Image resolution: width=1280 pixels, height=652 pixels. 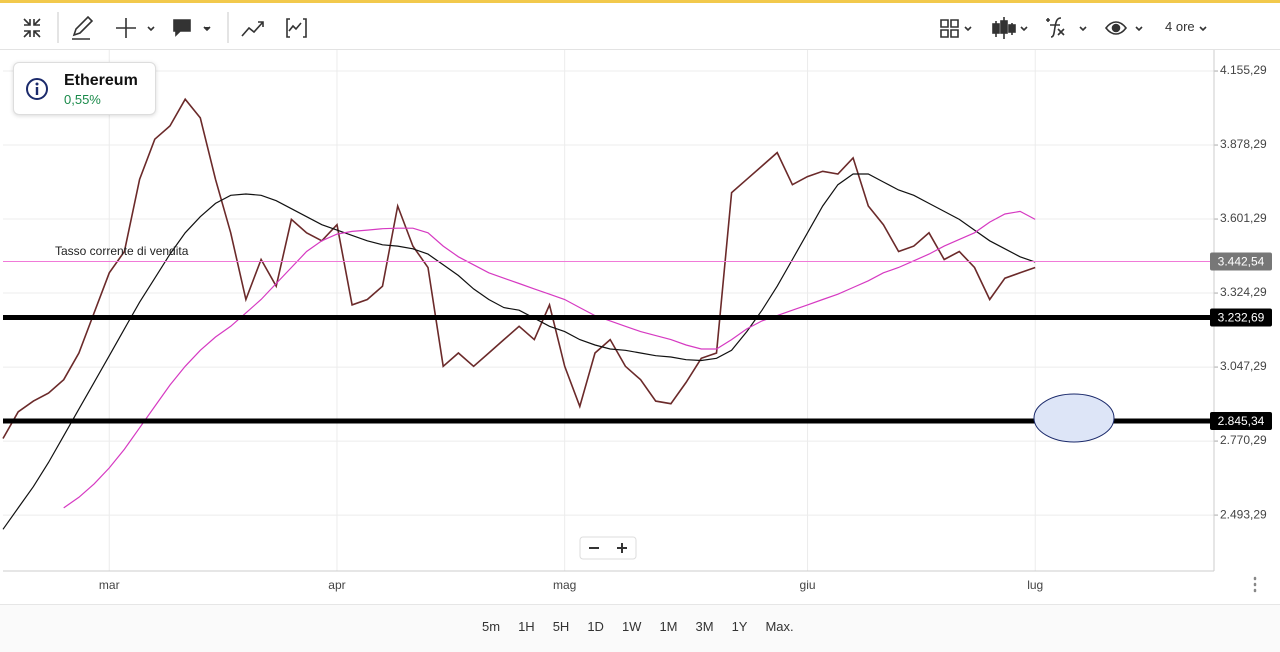 I want to click on y-tick-label: 3.601,29, so click(x=1243, y=218).